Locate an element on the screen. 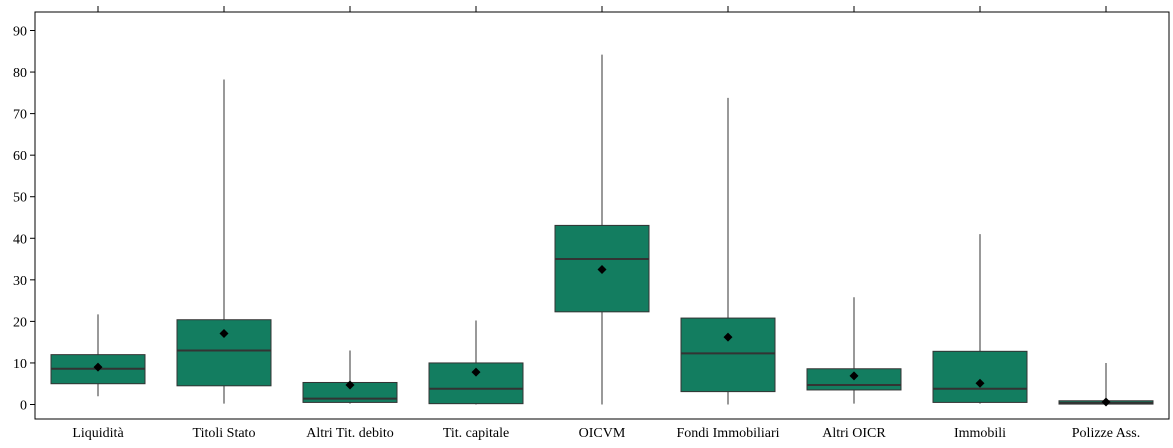 Image resolution: width=1173 pixels, height=448 pixels. category-label: Altri Tit. debito is located at coordinates (350, 433).